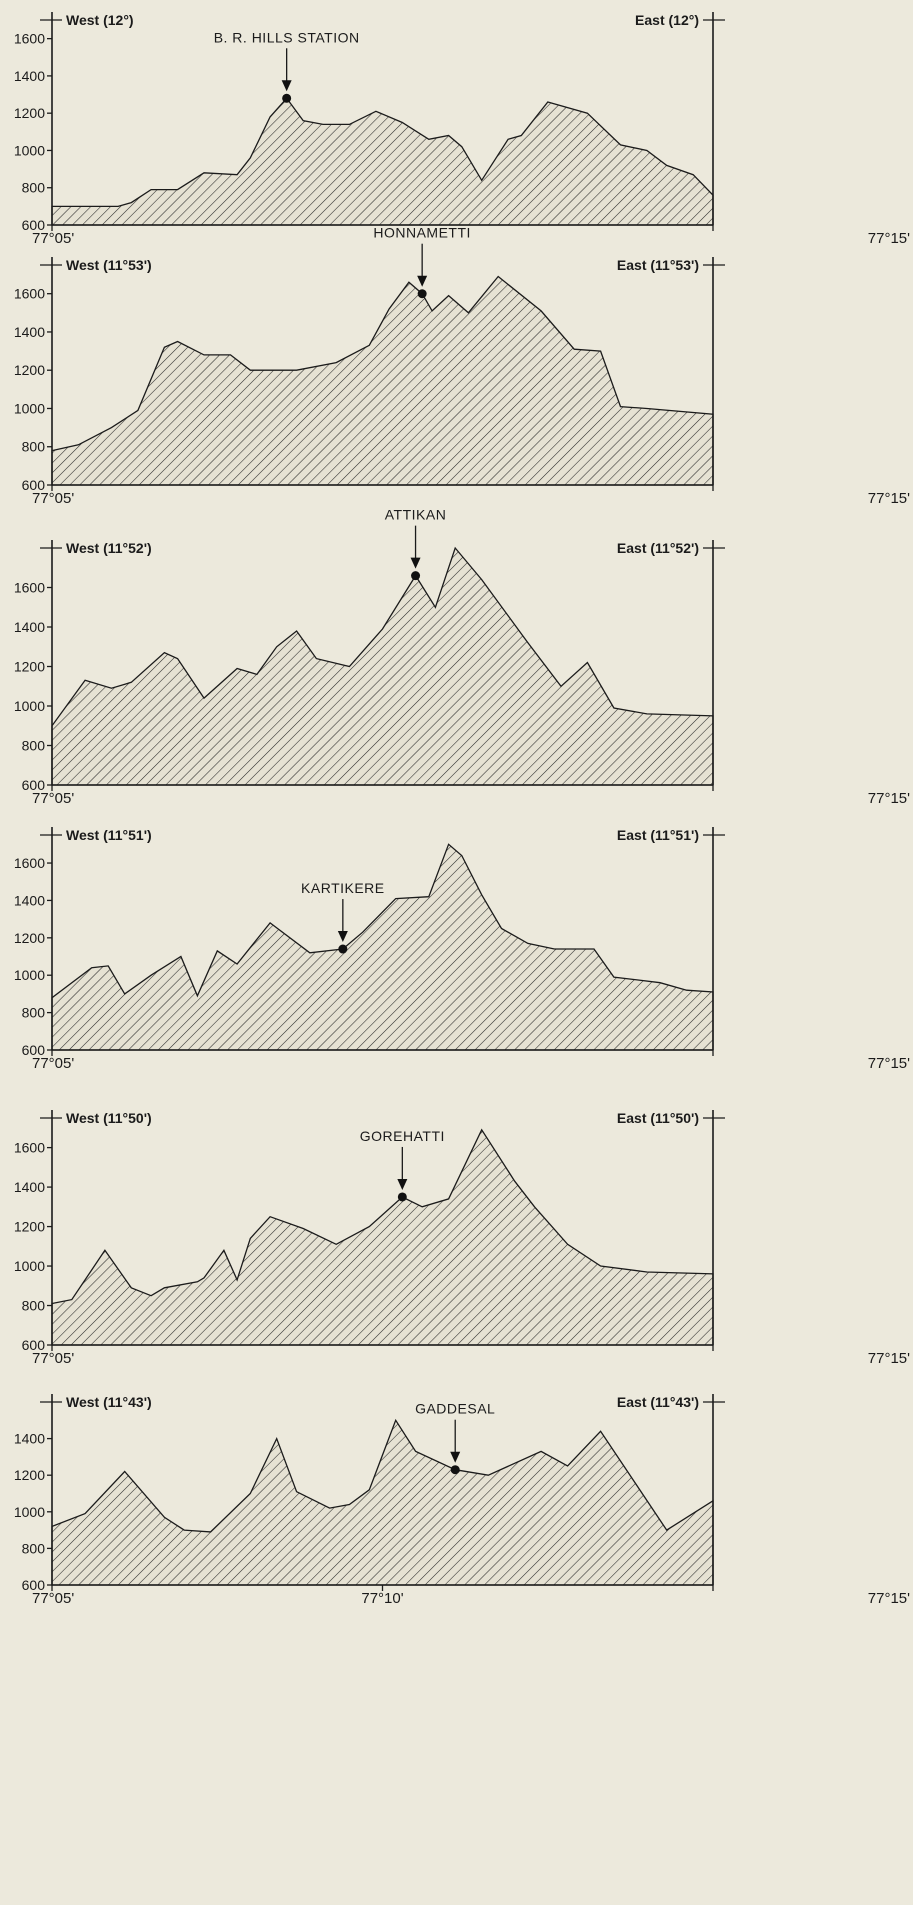  What do you see at coordinates (109, 265) in the screenshot?
I see `west-label: West (11°53')` at bounding box center [109, 265].